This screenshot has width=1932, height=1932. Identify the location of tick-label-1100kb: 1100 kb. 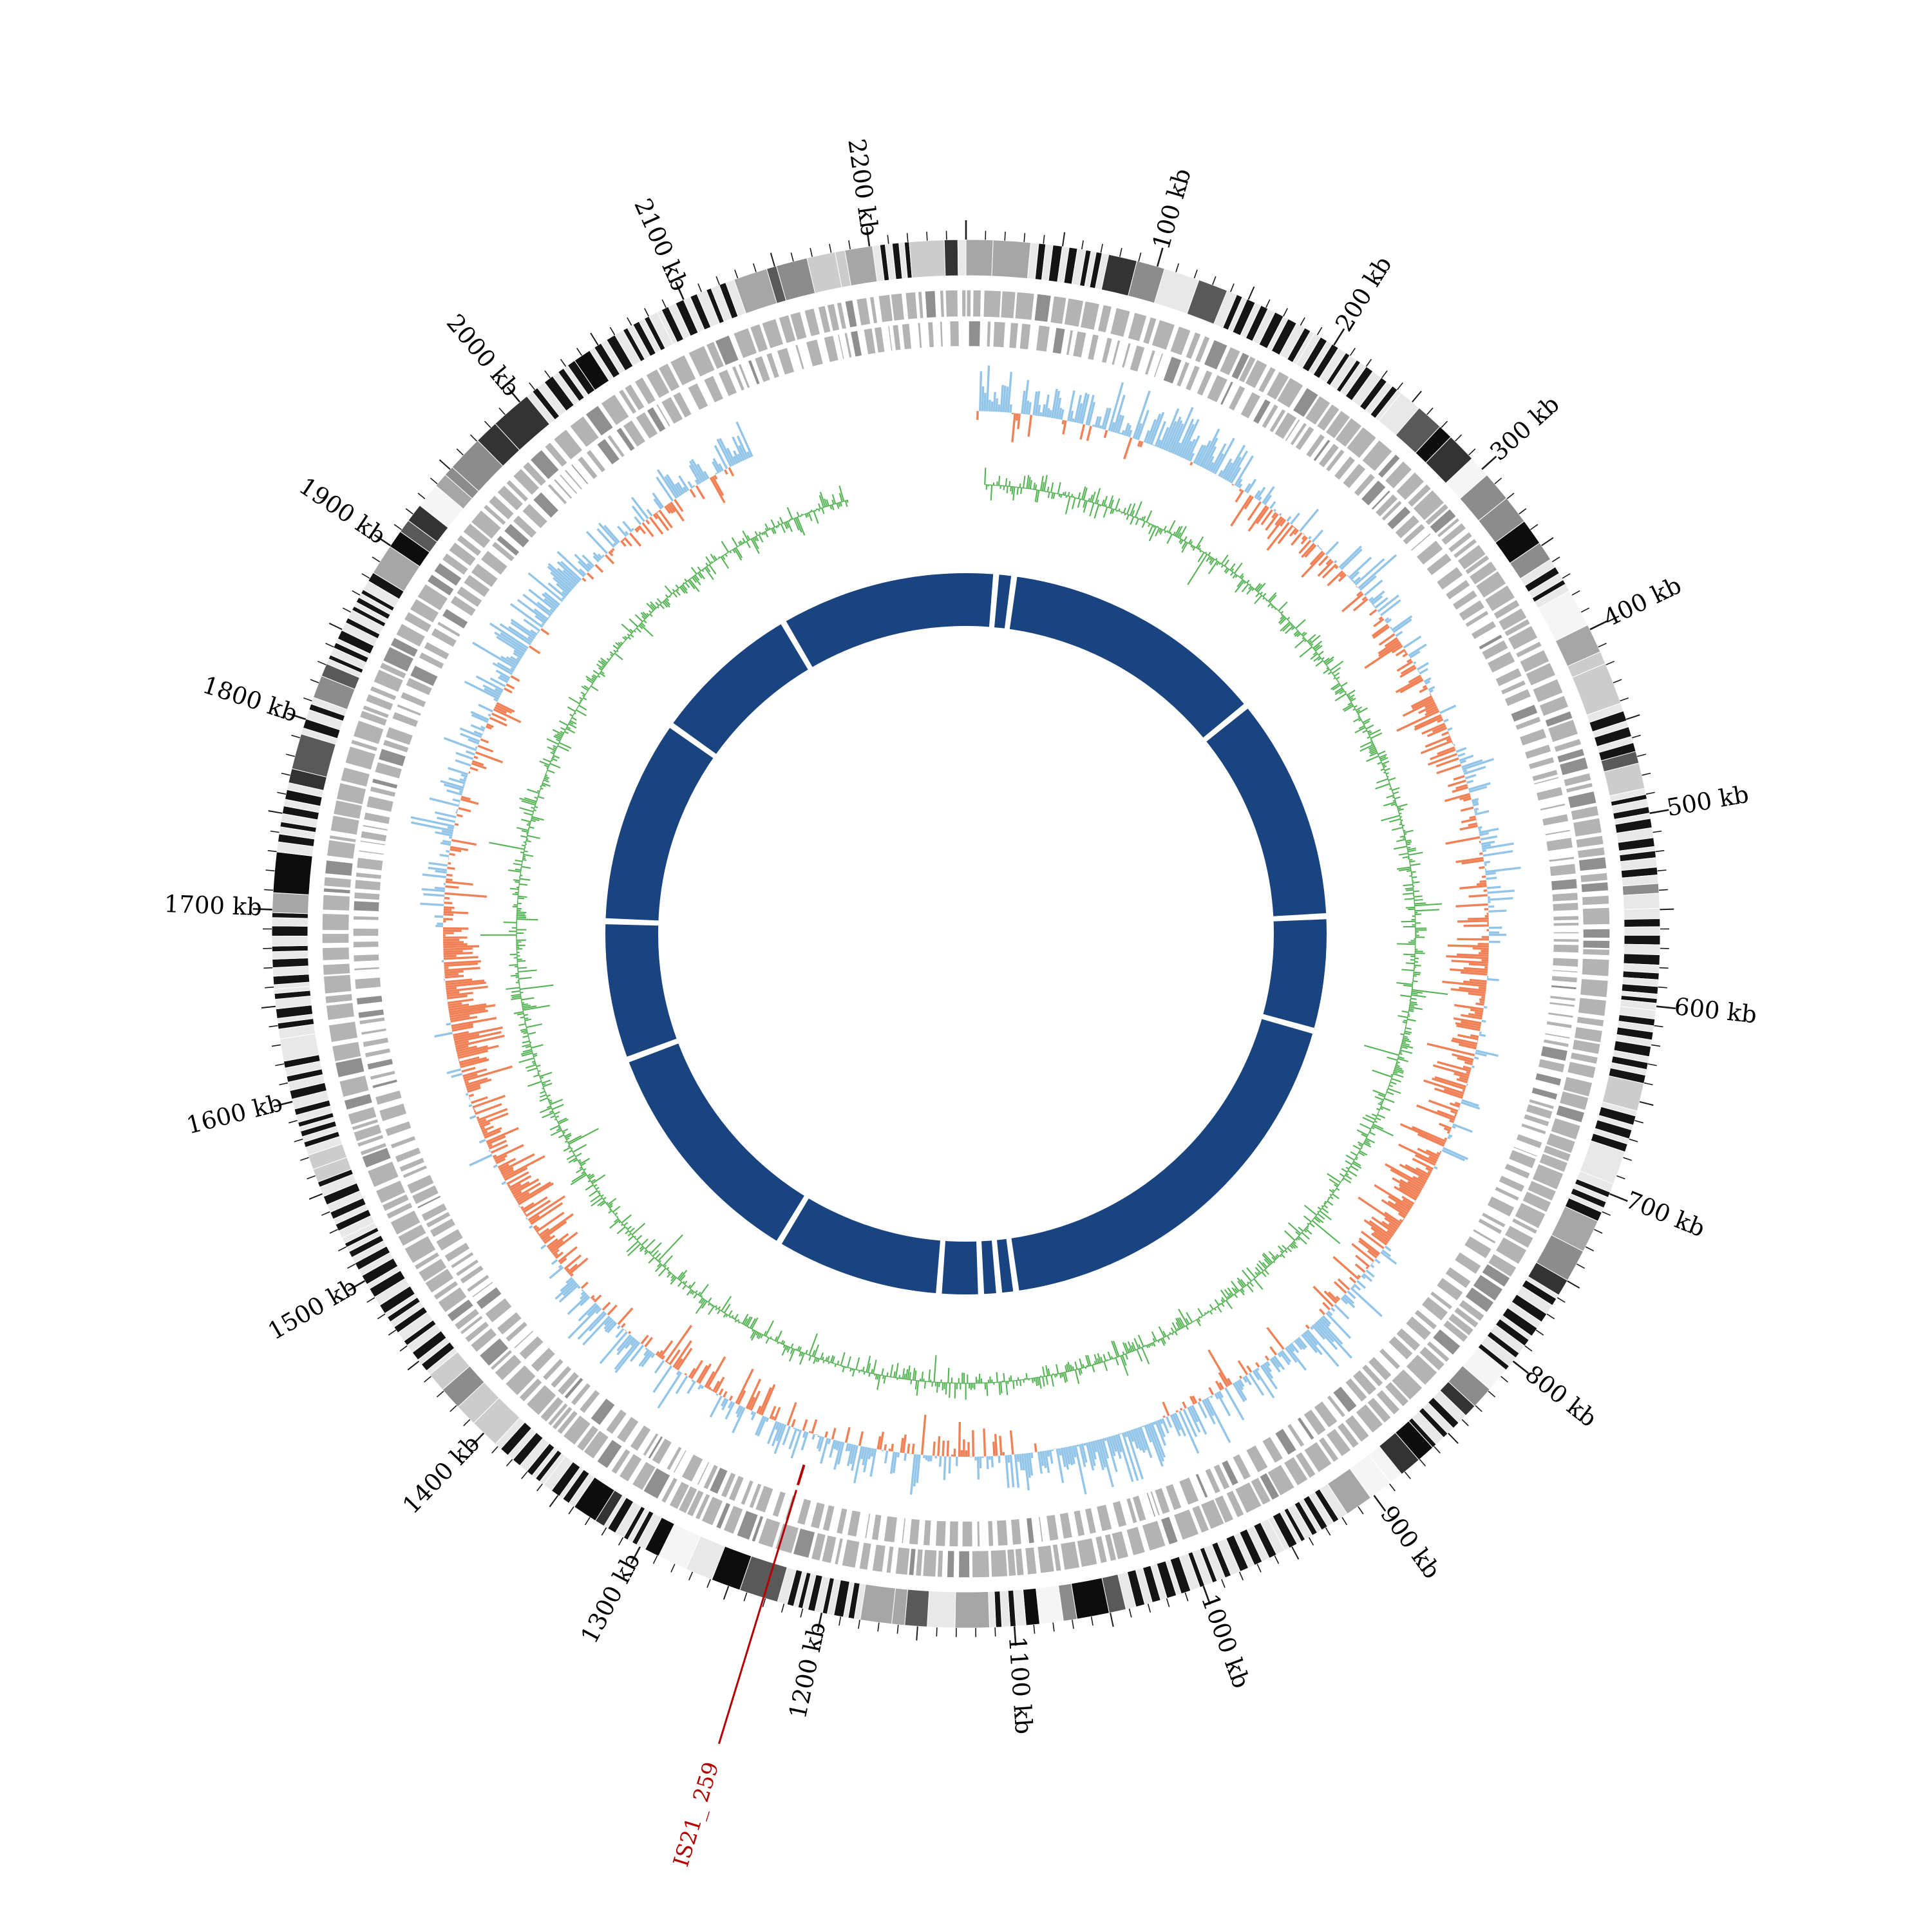
(1020, 1686).